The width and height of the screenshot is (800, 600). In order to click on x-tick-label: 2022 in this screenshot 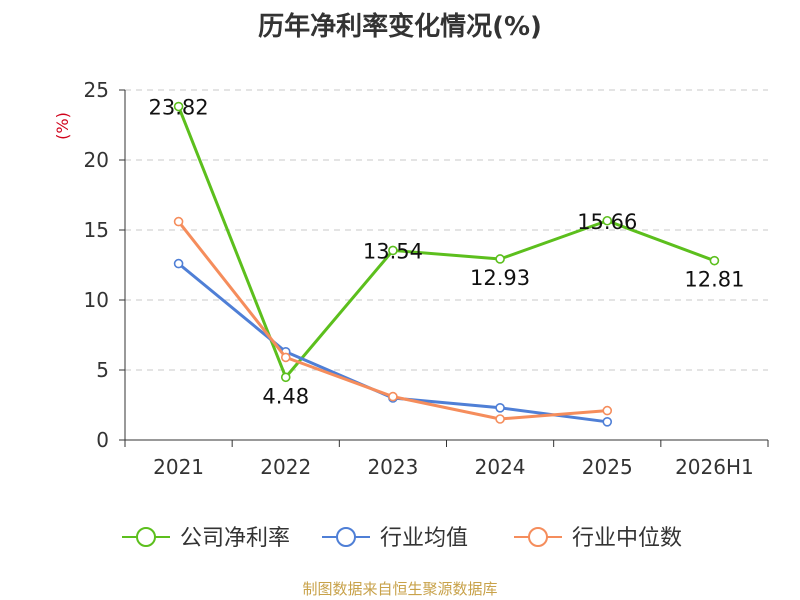, I will do `click(285, 467)`.